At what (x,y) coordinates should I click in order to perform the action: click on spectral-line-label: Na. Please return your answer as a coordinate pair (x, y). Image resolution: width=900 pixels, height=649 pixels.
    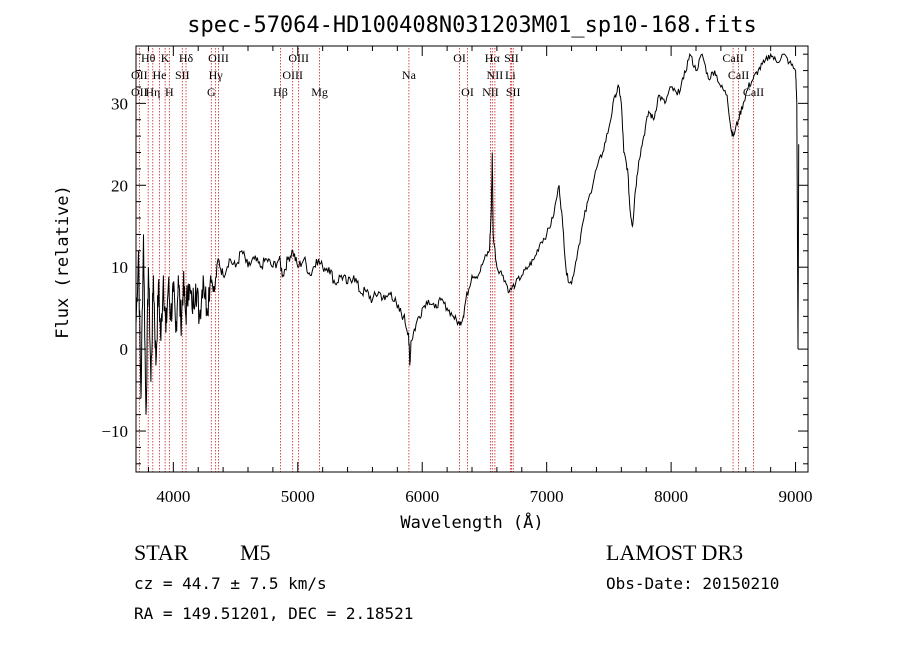
    Looking at the image, I should click on (409, 75).